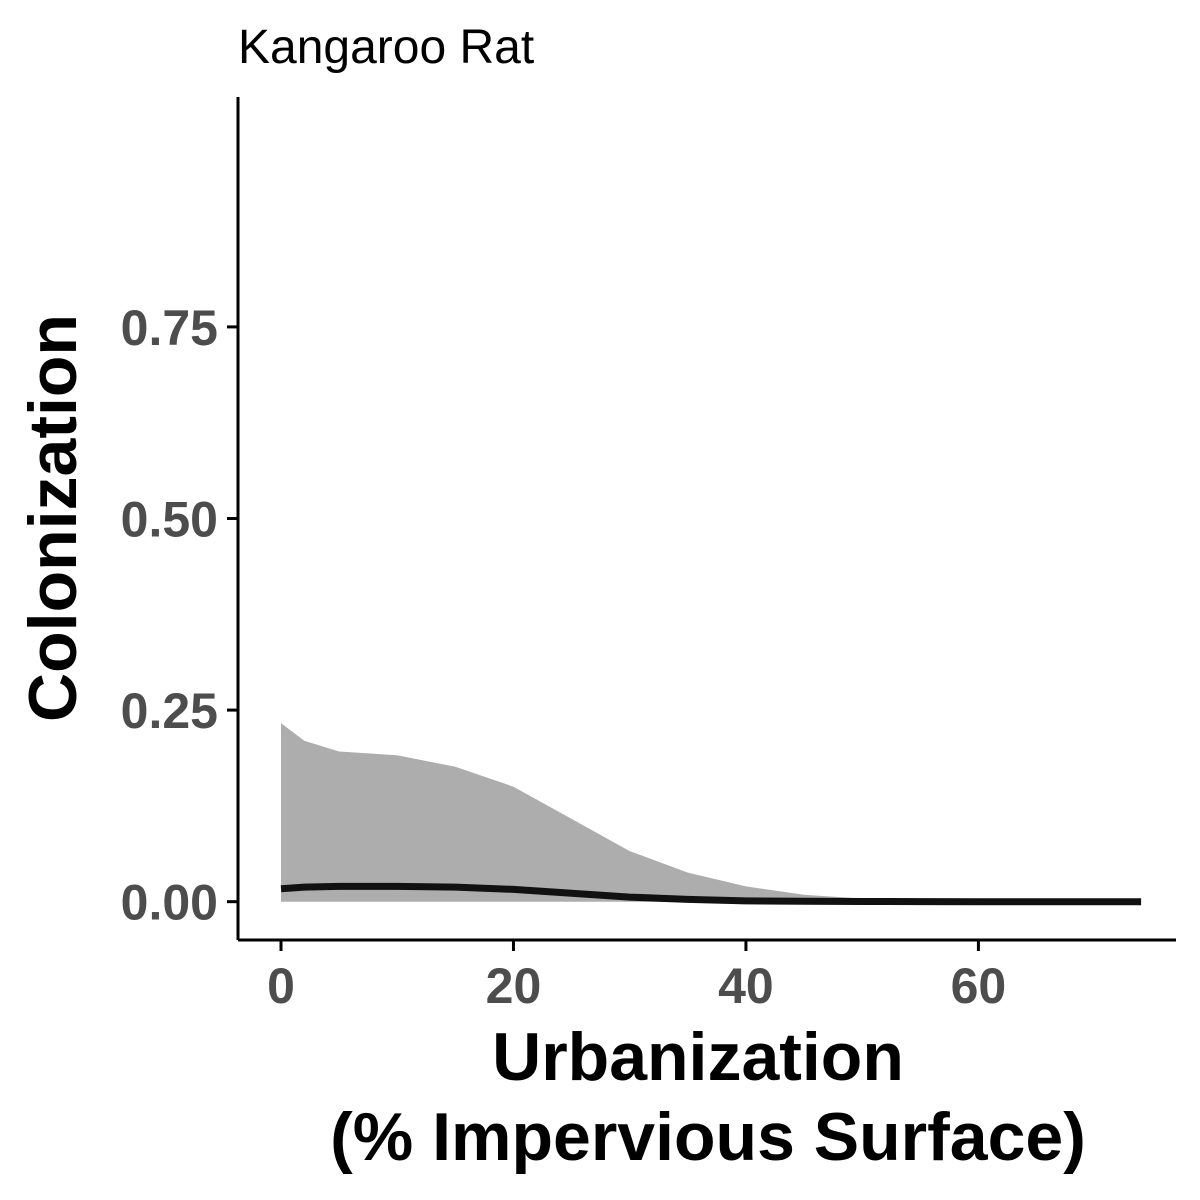 The image size is (1200, 1200). I want to click on plot-area, so click(711, 814).